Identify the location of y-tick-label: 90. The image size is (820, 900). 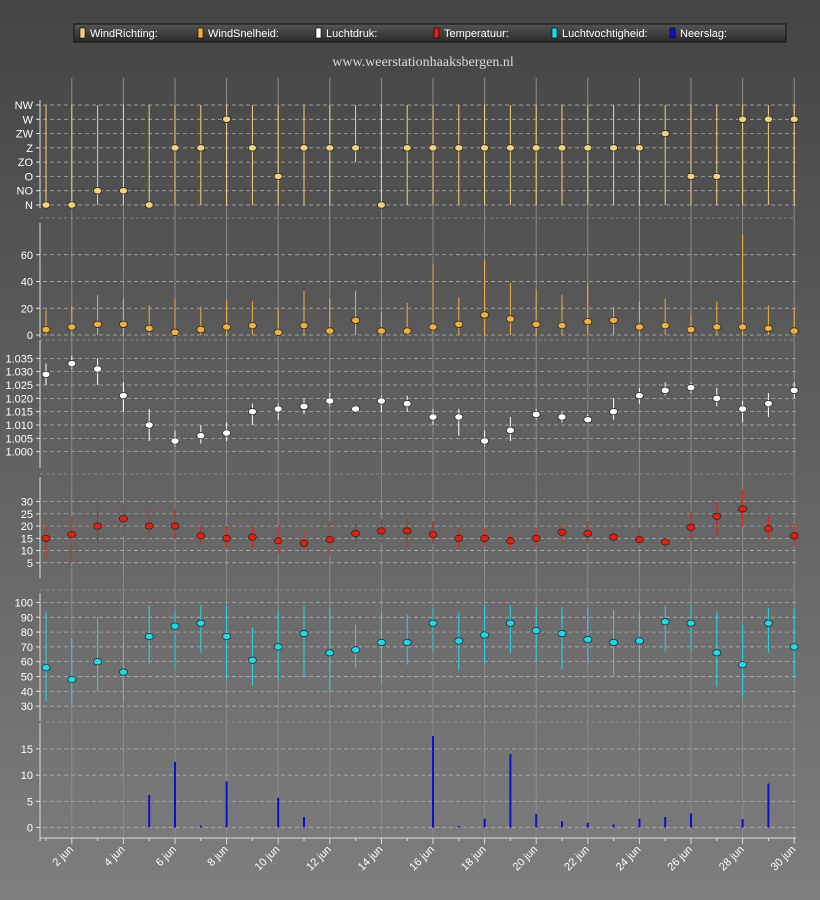
(27, 618).